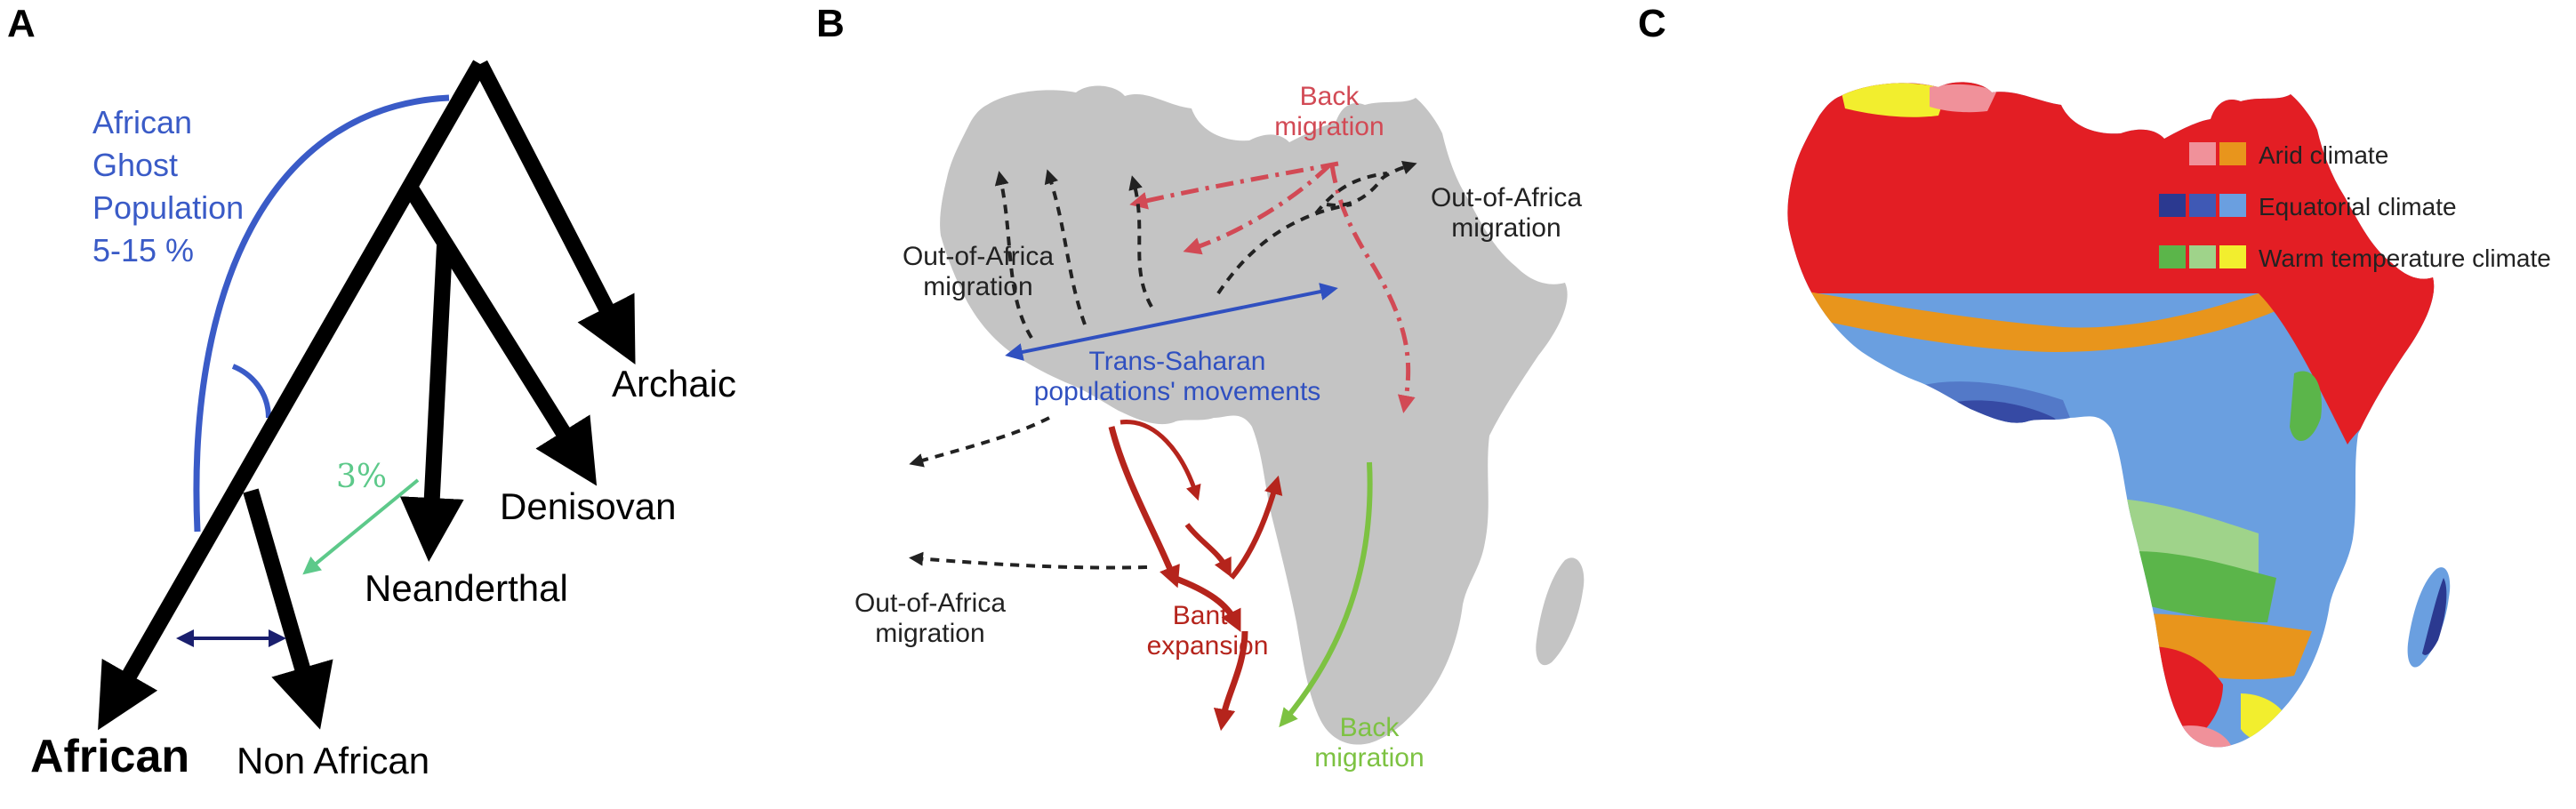 The height and width of the screenshot is (809, 2576). I want to click on introgression-arrow, so click(361, 526).